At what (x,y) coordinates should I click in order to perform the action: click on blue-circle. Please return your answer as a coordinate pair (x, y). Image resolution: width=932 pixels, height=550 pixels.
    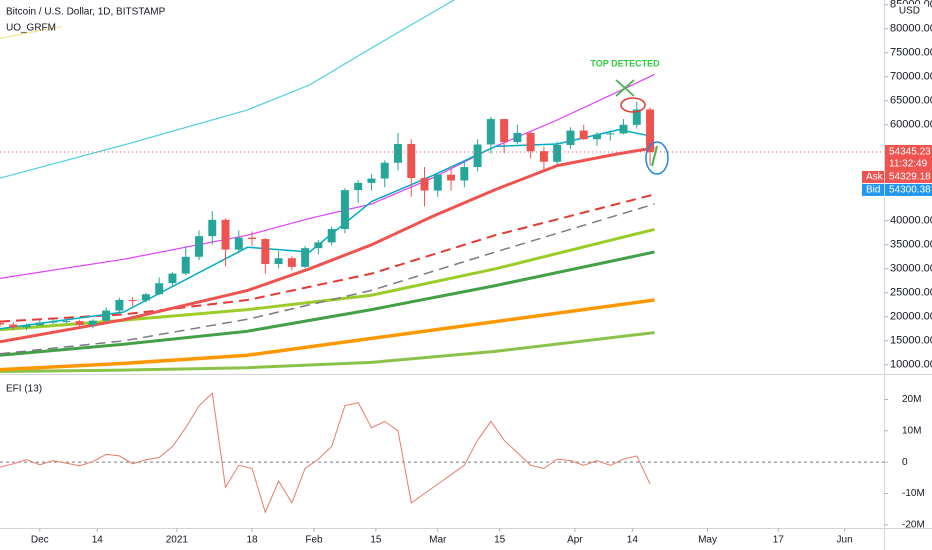
    Looking at the image, I should click on (657, 158).